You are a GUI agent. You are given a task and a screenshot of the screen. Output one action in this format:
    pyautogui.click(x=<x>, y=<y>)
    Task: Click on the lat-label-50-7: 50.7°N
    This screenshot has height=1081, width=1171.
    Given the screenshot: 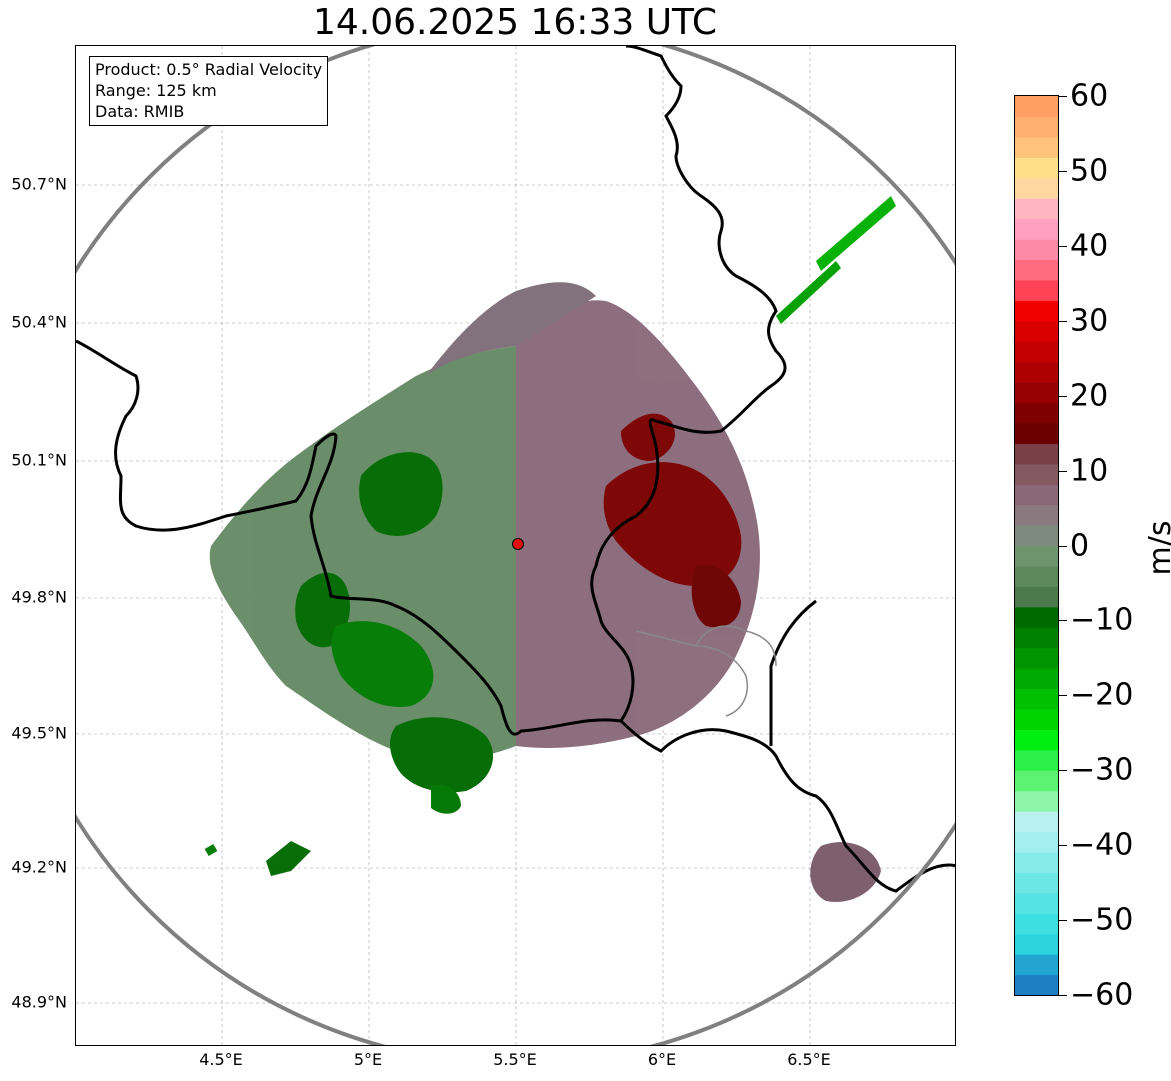 What is the action you would take?
    pyautogui.click(x=39, y=184)
    